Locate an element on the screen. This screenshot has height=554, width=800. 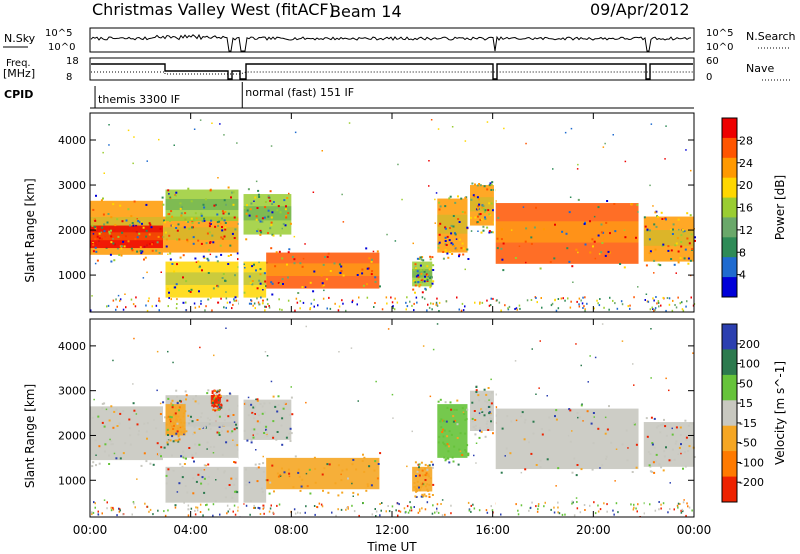
time-tick-label: 16:00 is located at coordinates (492, 530).